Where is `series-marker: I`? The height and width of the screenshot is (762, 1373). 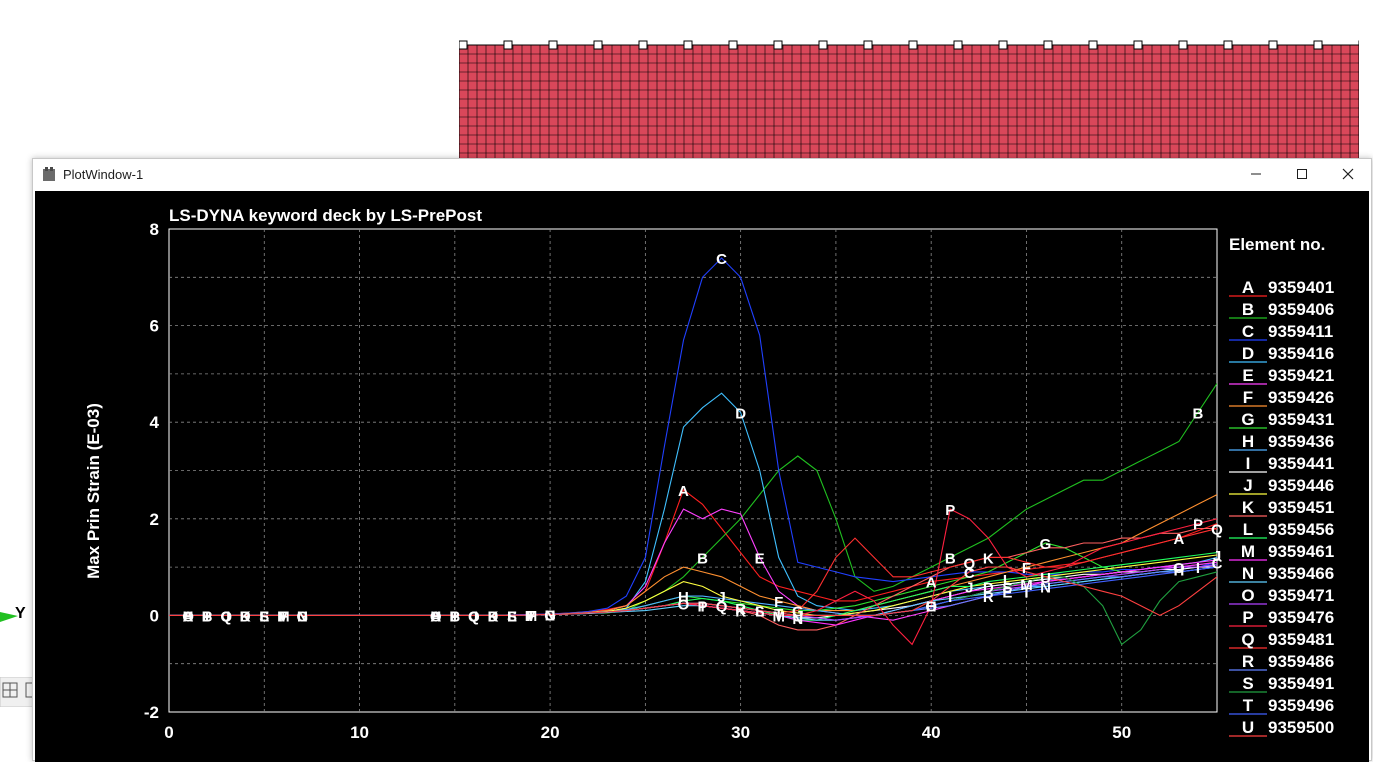 series-marker: I is located at coordinates (455, 616).